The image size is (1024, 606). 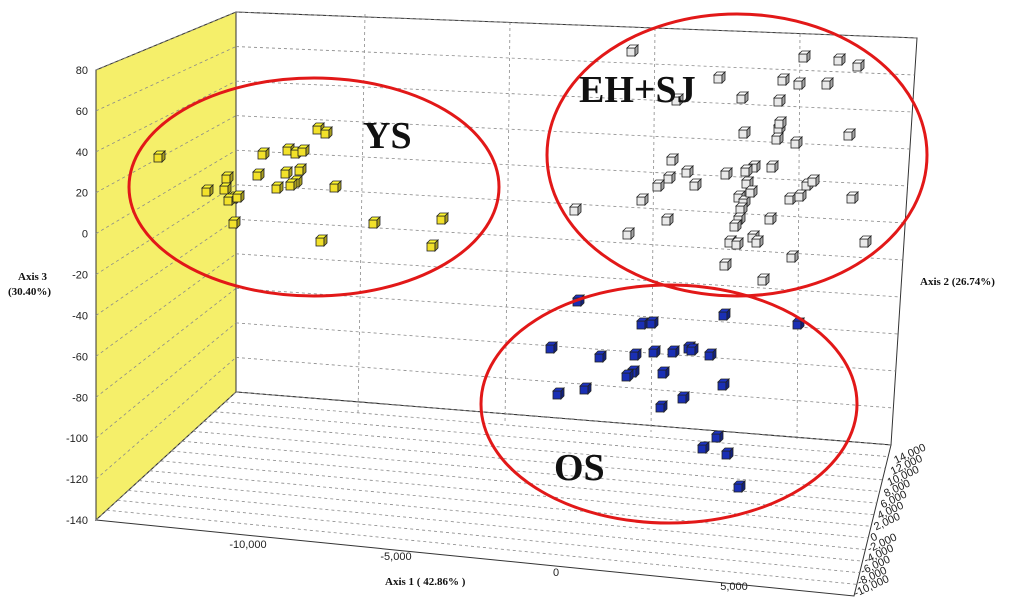 What do you see at coordinates (80, 276) in the screenshot?
I see `z-tick-label: -20` at bounding box center [80, 276].